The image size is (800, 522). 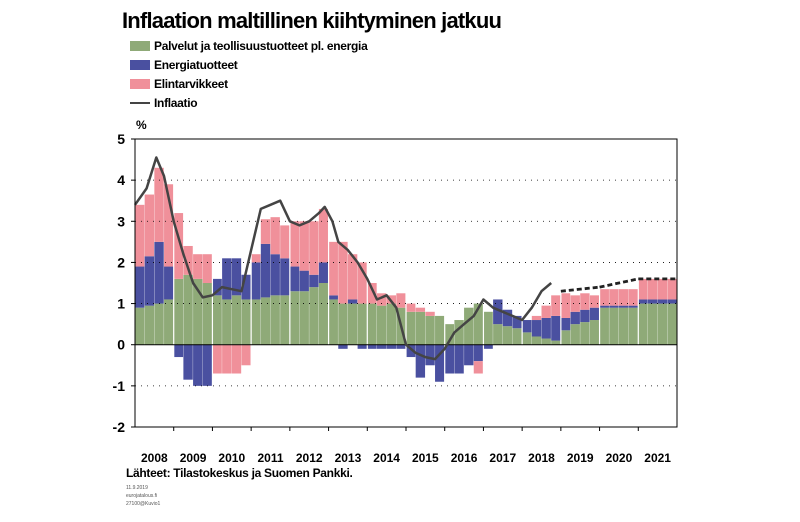 What do you see at coordinates (478, 367) in the screenshot?
I see `bar-food-2016Q4` at bounding box center [478, 367].